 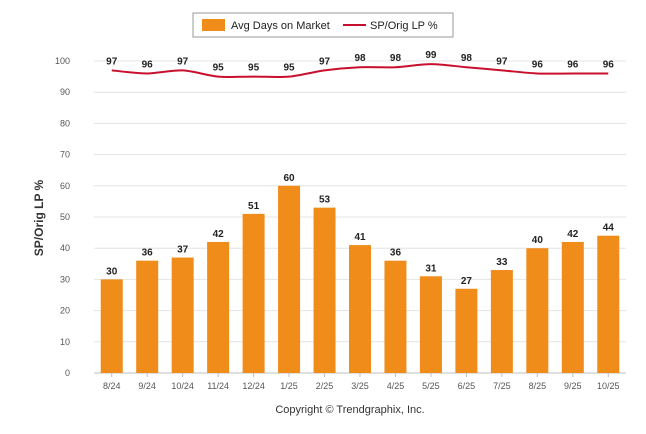 What do you see at coordinates (538, 240) in the screenshot?
I see `bar-value-label: 40` at bounding box center [538, 240].